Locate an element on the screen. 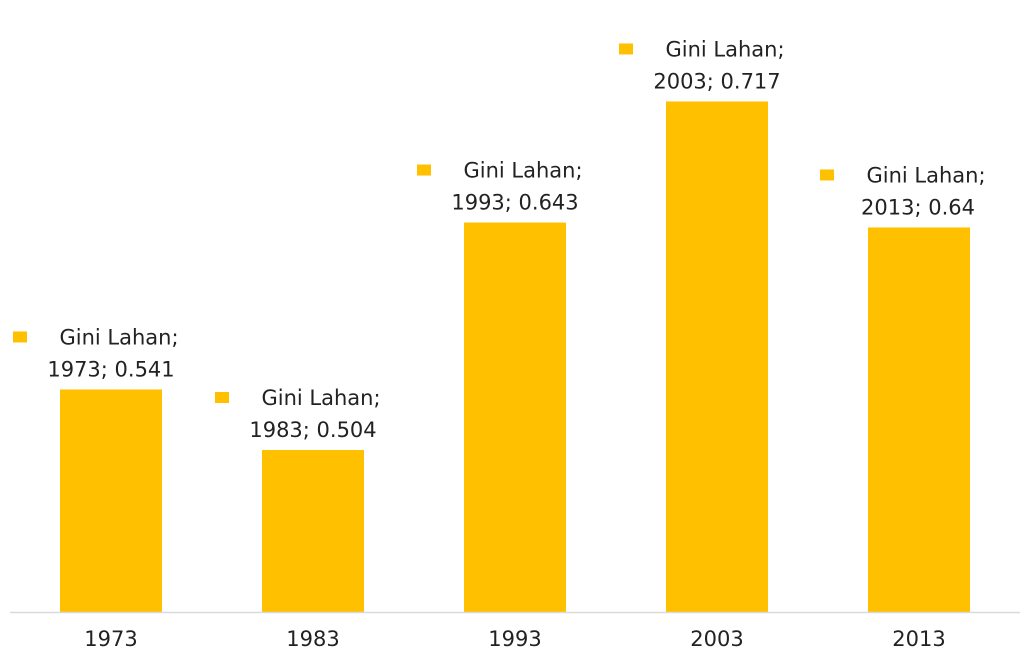  x-tick-label-1973: 1973 is located at coordinates (110, 639).